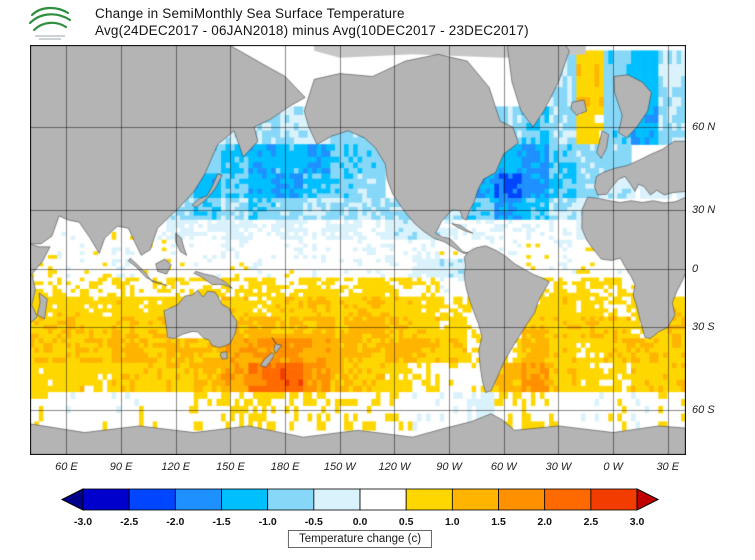  I want to click on lon-axis-label: 120 W, so click(394, 467).